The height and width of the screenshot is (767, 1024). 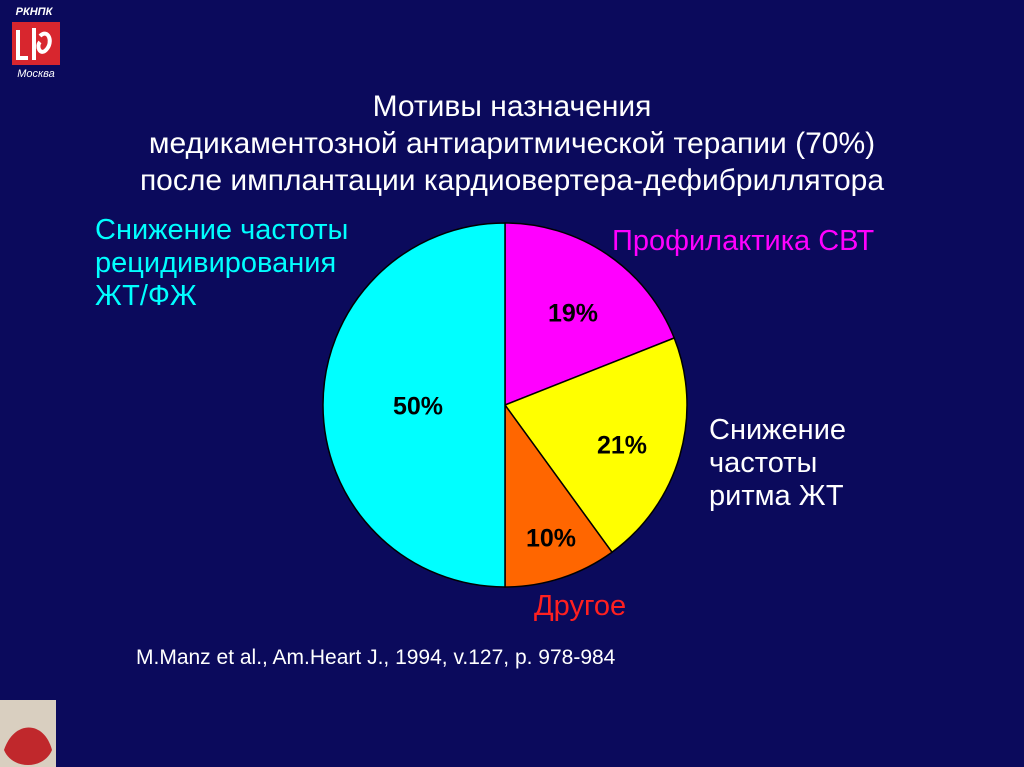 What do you see at coordinates (35, 12) in the screenshot?
I see `logo-top: РКНПК` at bounding box center [35, 12].